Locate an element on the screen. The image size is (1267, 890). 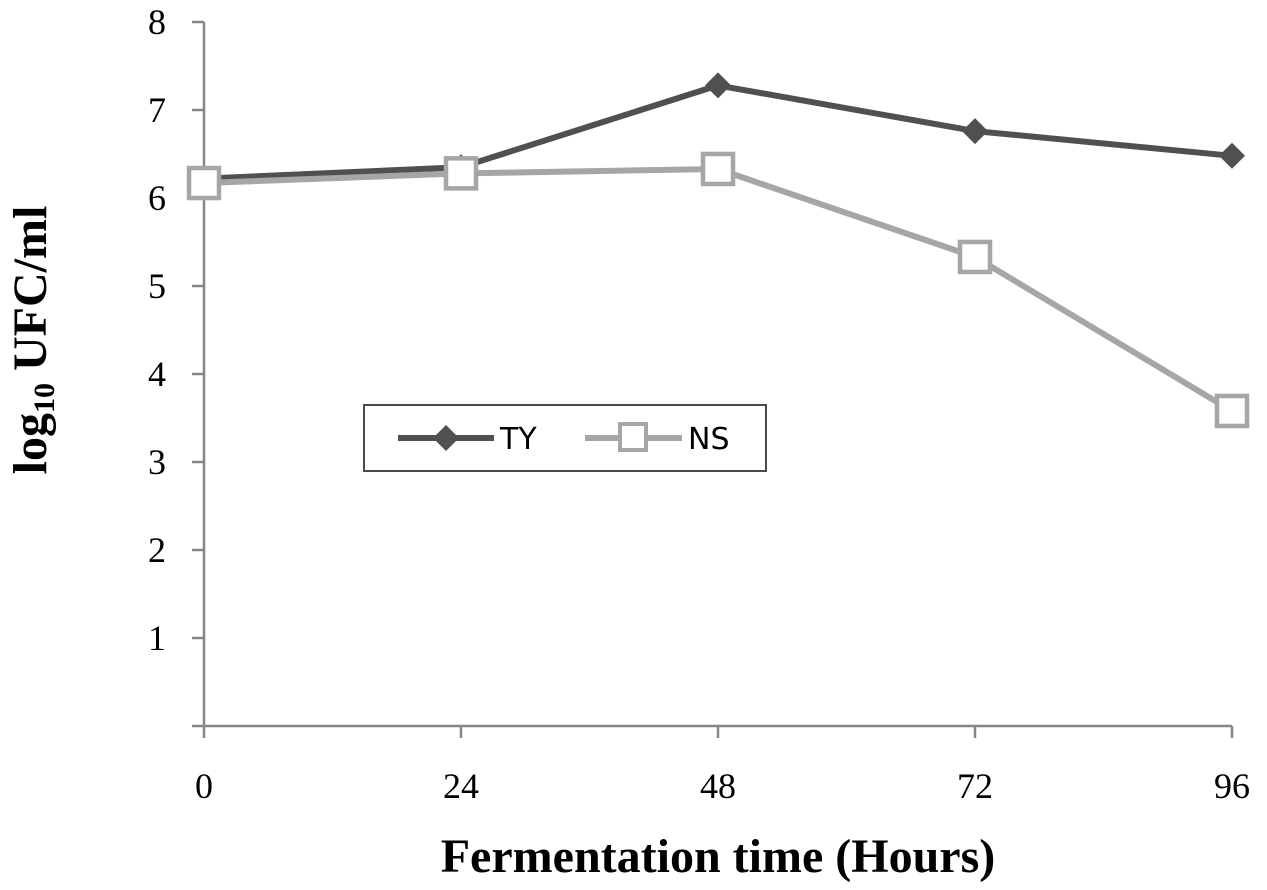
y-axis-title: log10 UFC/ml is located at coordinates (32, 340).